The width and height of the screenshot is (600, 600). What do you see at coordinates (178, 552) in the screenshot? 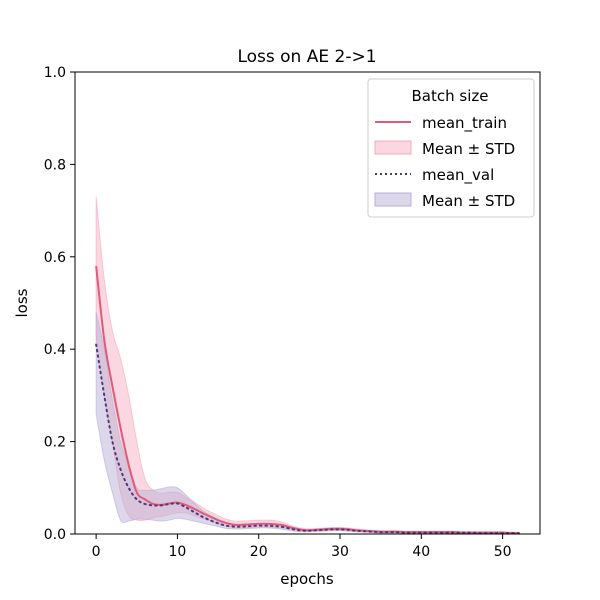
I see `x-tick-label: 10` at bounding box center [178, 552].